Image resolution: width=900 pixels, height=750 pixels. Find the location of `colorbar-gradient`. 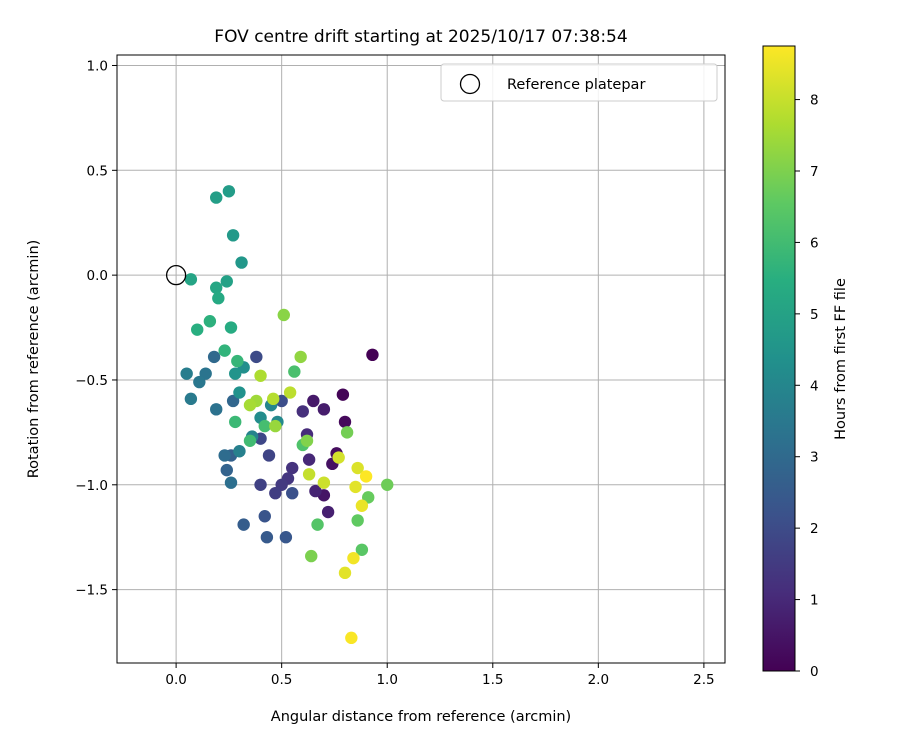

colorbar-gradient is located at coordinates (779, 358).